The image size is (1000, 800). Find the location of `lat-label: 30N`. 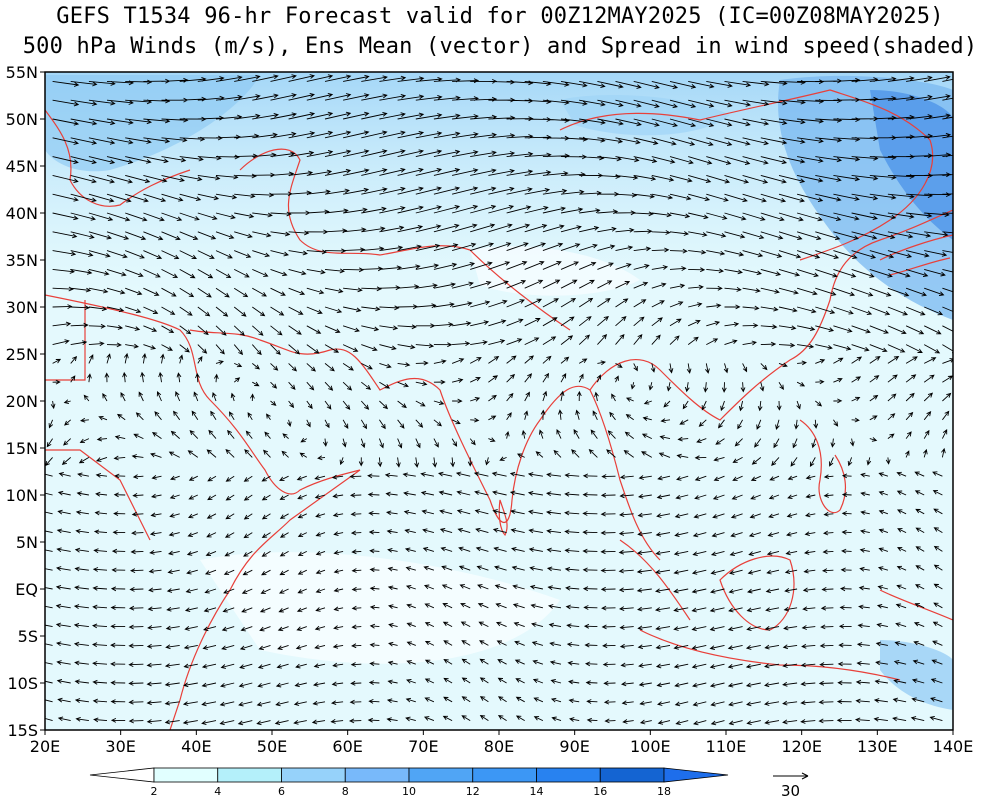

lat-label: 30N is located at coordinates (22, 307).